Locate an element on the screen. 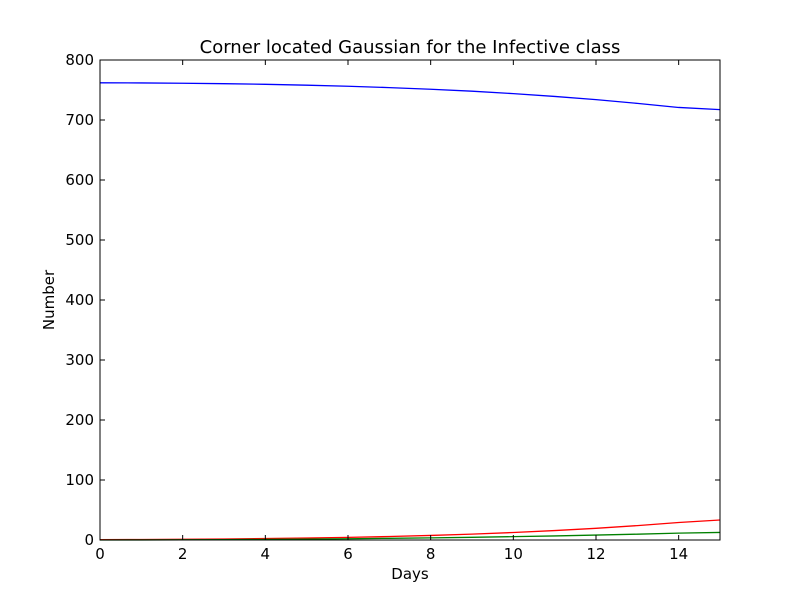 Image resolution: width=800 pixels, height=600 pixels. x-tick-label: 10 is located at coordinates (513, 554).